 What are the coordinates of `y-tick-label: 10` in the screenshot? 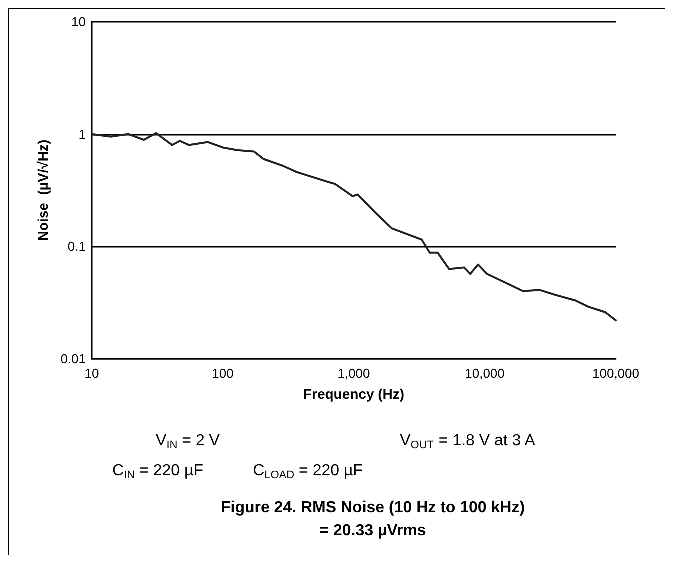 It's located at (79, 22).